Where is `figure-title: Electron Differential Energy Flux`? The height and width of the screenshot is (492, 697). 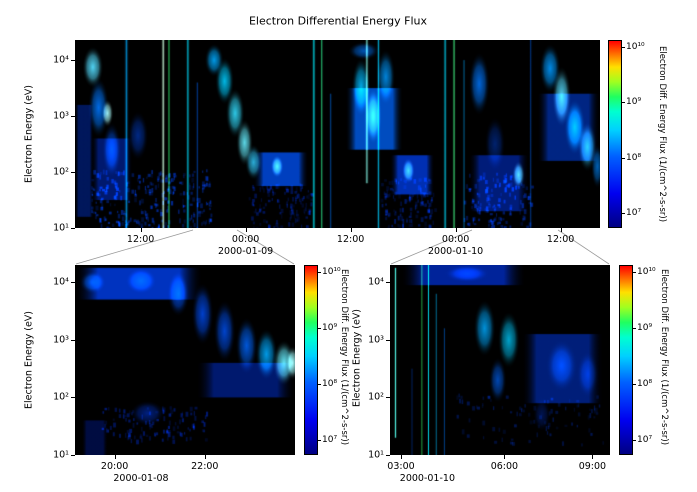
figure-title: Electron Differential Energy Flux is located at coordinates (338, 21).